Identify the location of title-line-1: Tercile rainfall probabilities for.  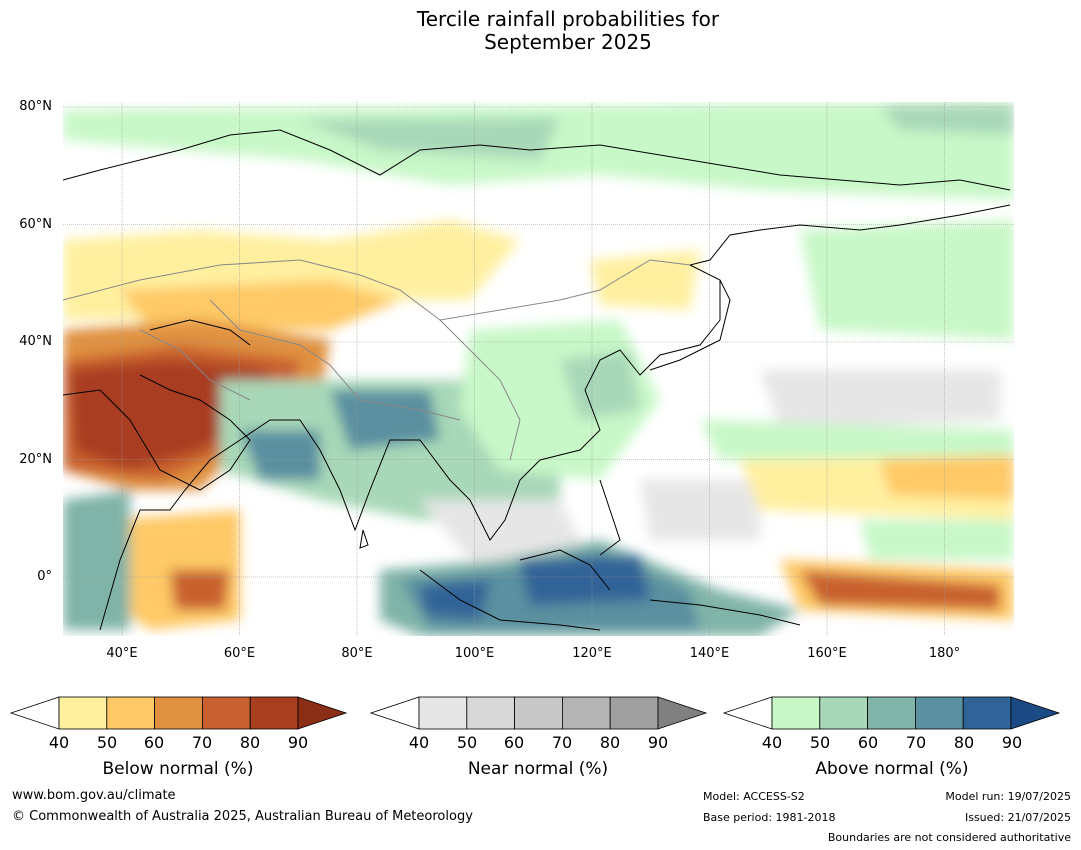
(568, 19).